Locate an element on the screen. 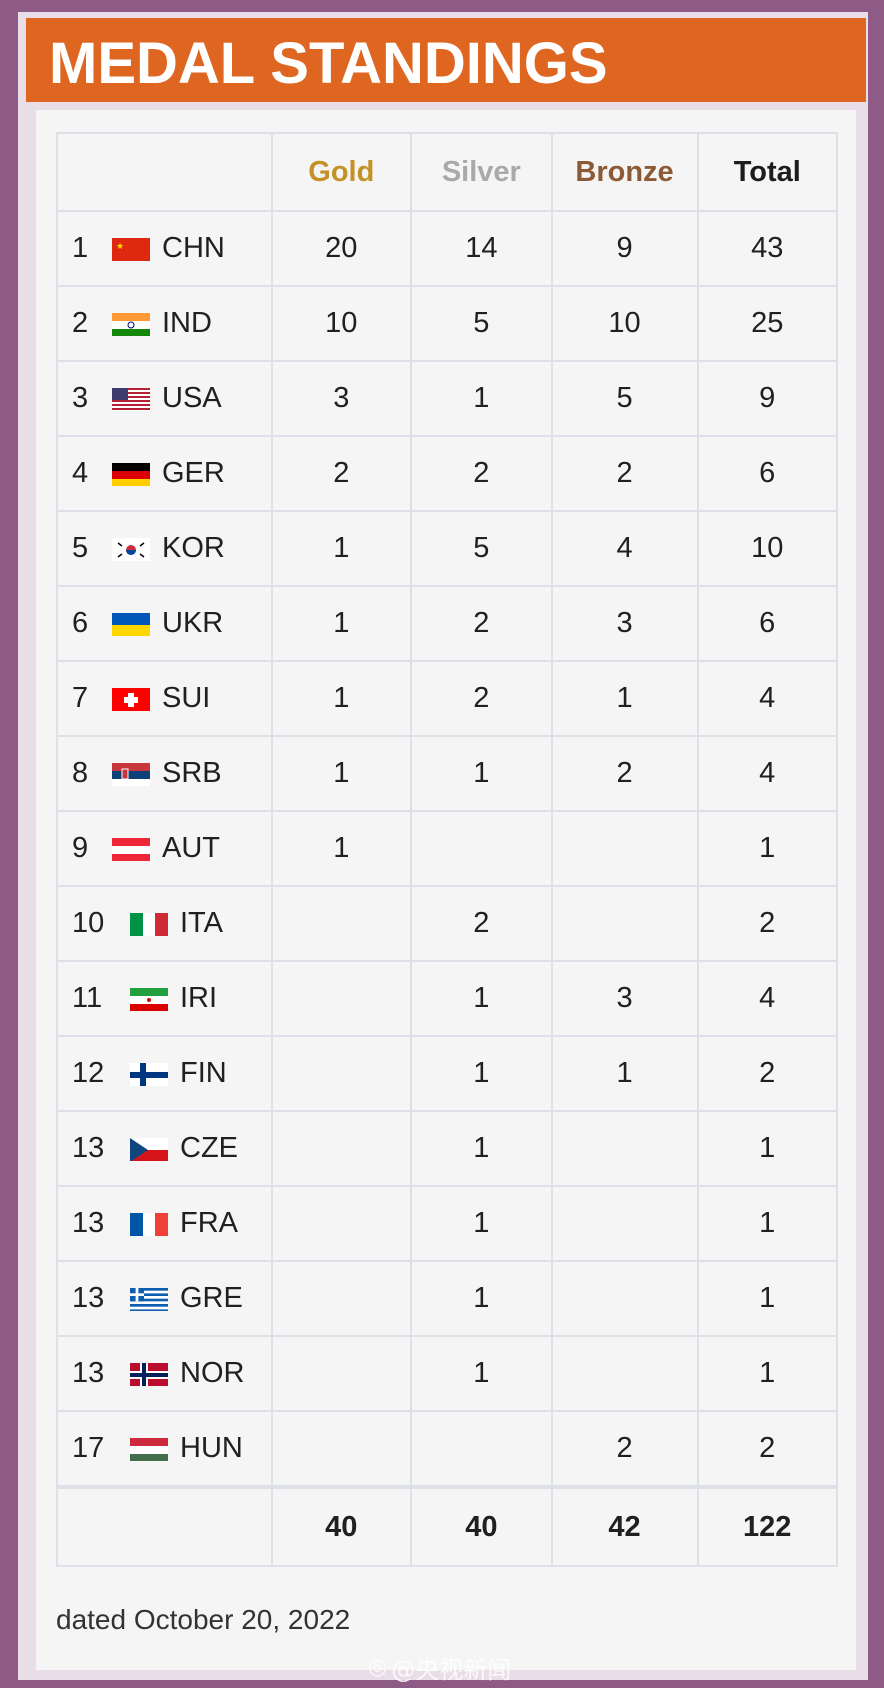 This screenshot has width=884, height=1688. bronze-count: 4 is located at coordinates (624, 548).